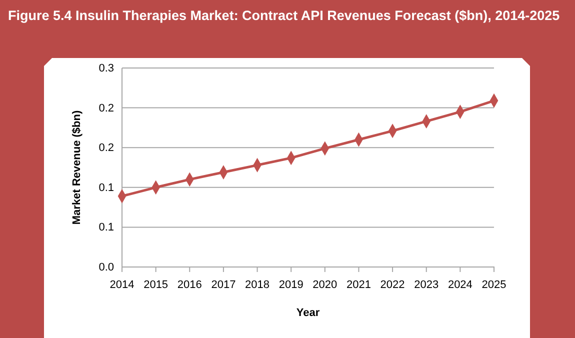  I want to click on x-tick-label: 2017, so click(223, 284).